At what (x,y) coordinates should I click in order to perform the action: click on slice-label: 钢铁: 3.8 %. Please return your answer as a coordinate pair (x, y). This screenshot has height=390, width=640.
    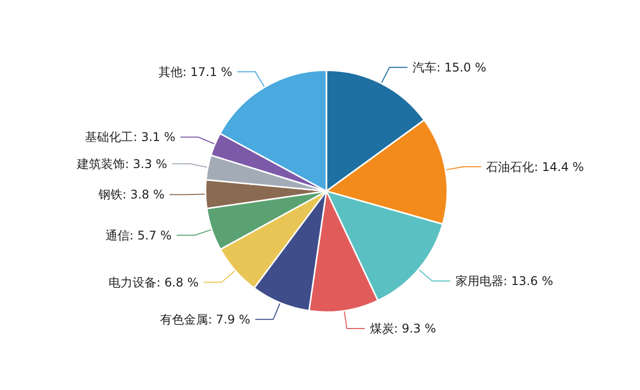
    Looking at the image, I should click on (131, 195).